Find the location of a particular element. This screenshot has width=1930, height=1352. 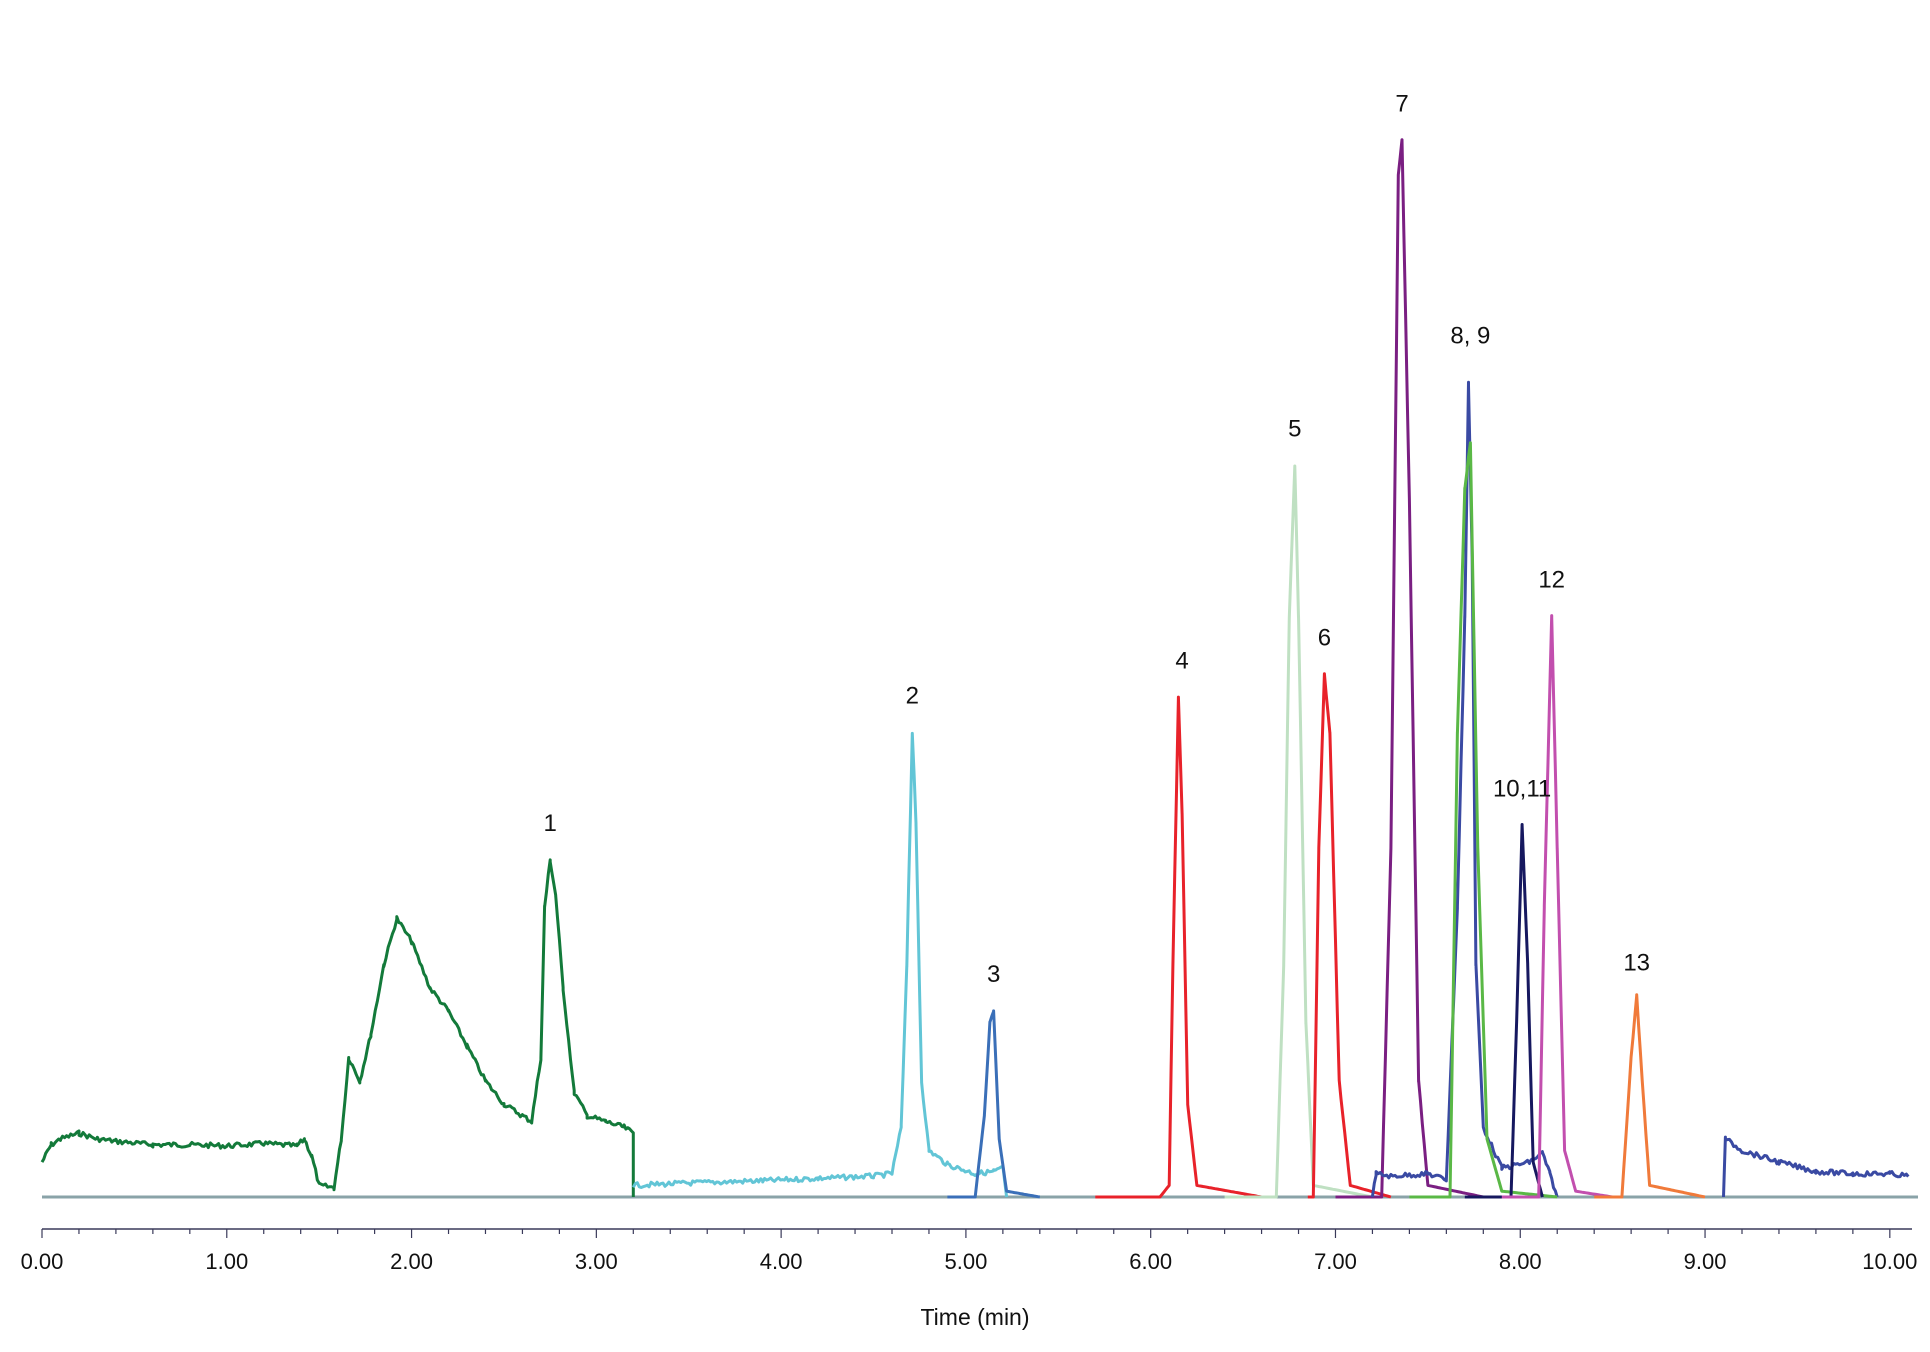

x-tick-label: 6.00 is located at coordinates (1150, 1261).